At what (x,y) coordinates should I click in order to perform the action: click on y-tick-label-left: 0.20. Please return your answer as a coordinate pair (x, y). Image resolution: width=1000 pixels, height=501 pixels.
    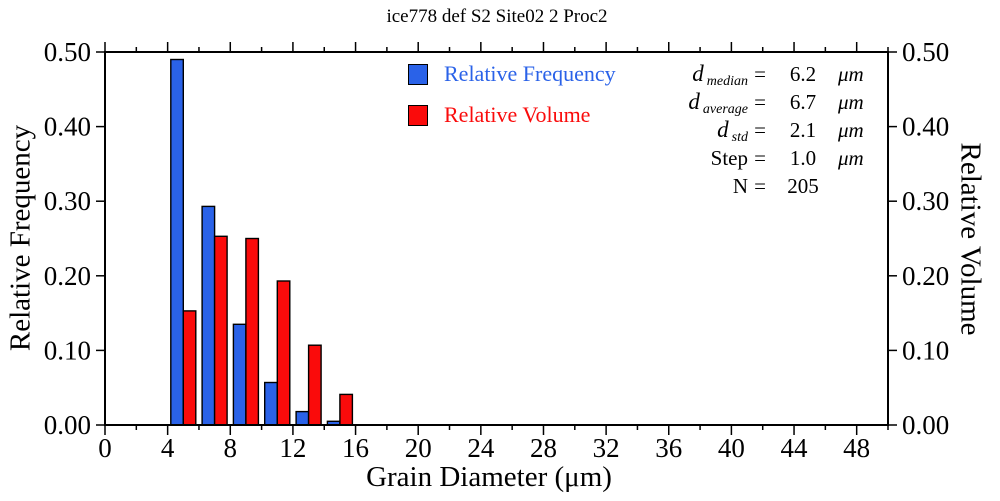
    Looking at the image, I should click on (67, 276).